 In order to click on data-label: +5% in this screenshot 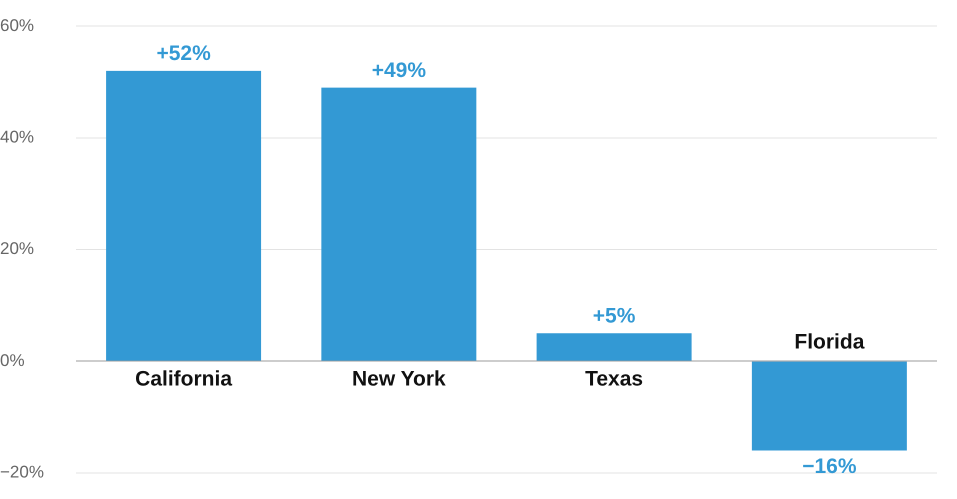, I will do `click(614, 316)`.